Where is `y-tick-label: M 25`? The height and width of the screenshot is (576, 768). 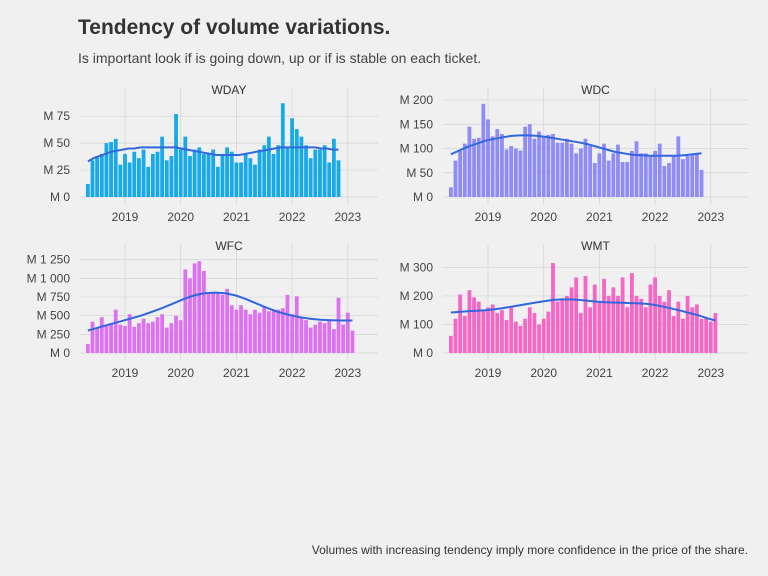 y-tick-label: M 25 is located at coordinates (56, 170).